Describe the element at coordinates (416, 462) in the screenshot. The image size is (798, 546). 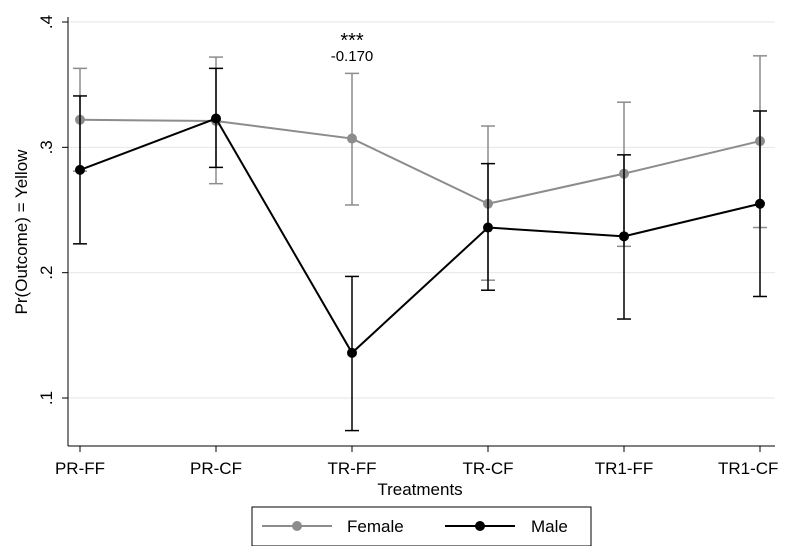
I see `x-ticks: PR-FF PR-CF TR-FF TR-CF TR1-FF TR1-CF` at that location.